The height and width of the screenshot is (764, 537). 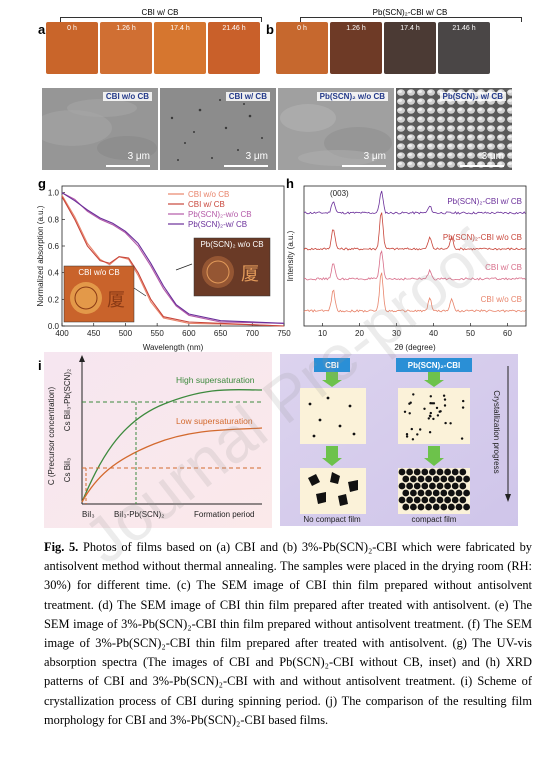 What do you see at coordinates (503, 267) in the screenshot?
I see `xrd-series-label: CBI w/ CB` at bounding box center [503, 267].